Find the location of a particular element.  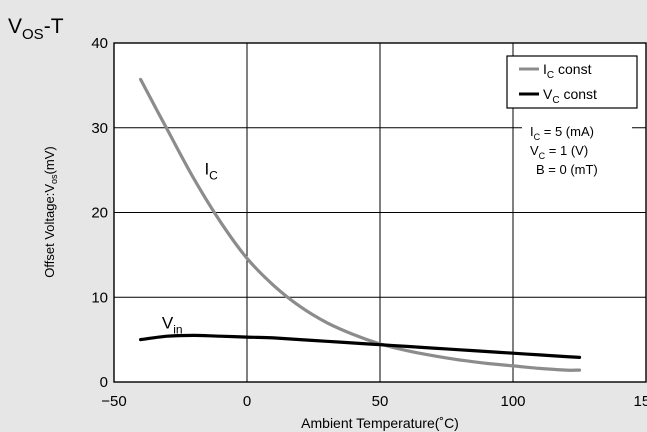

y-tick-label: 30 is located at coordinates (99, 128).